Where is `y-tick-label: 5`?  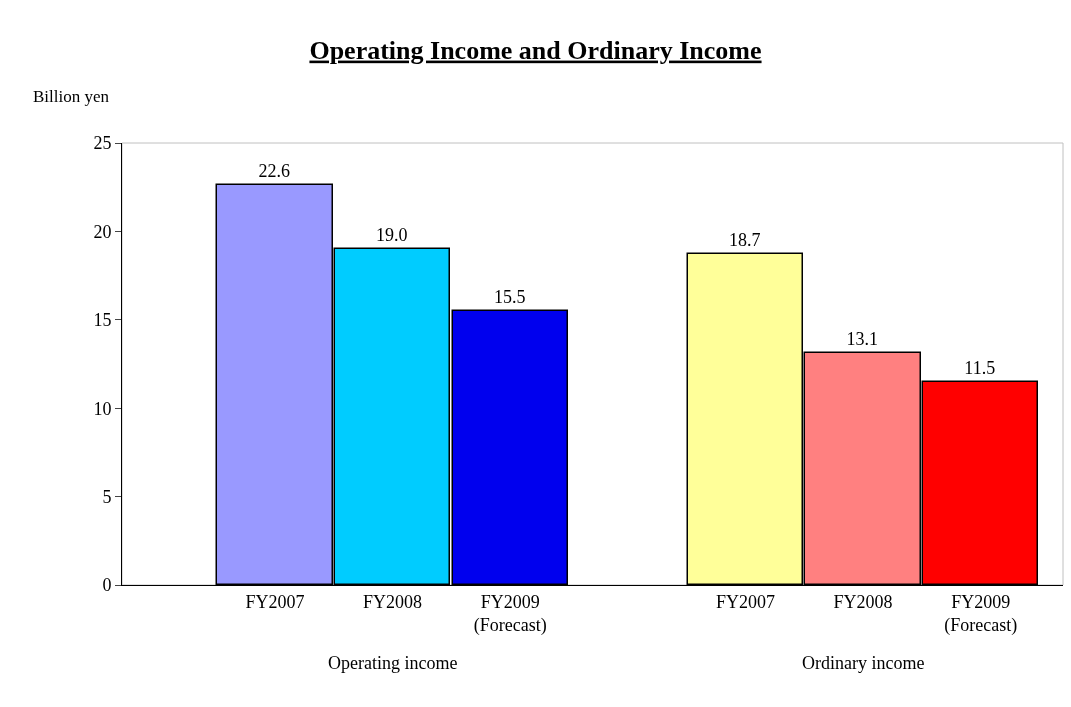 y-tick-label: 5 is located at coordinates (107, 496).